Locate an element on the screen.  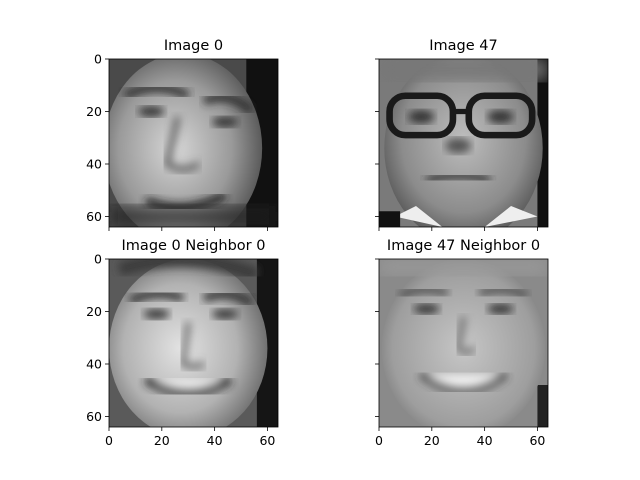
subplot-1: Image 47 is located at coordinates (462, 134).